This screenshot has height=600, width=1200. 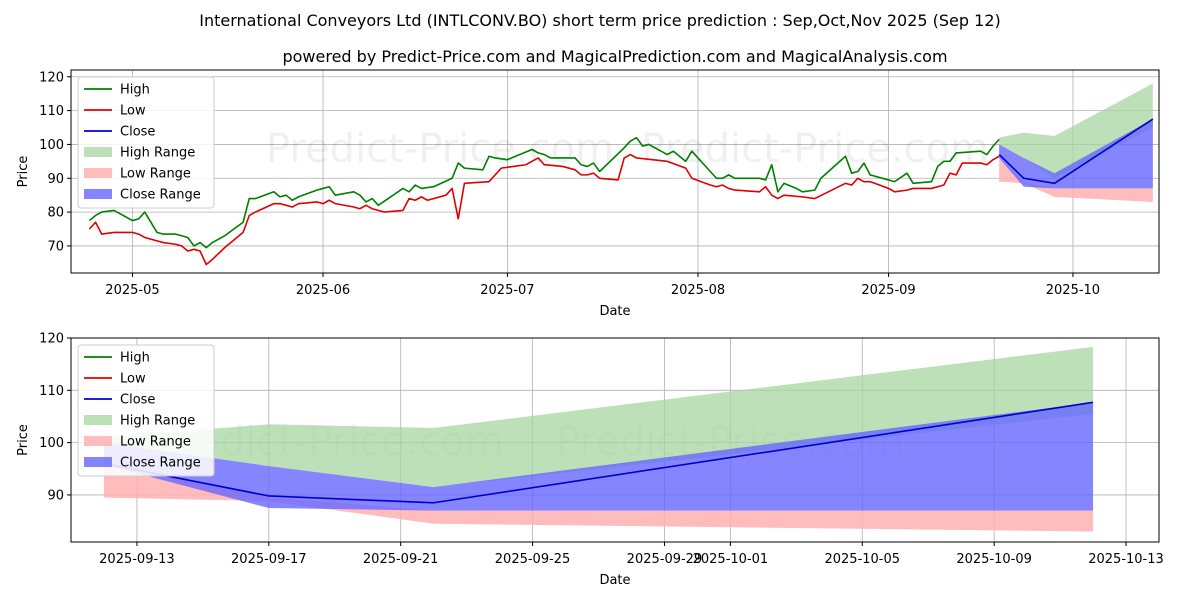 What do you see at coordinates (507, 290) in the screenshot?
I see `x-tick-label: 2025-07` at bounding box center [507, 290].